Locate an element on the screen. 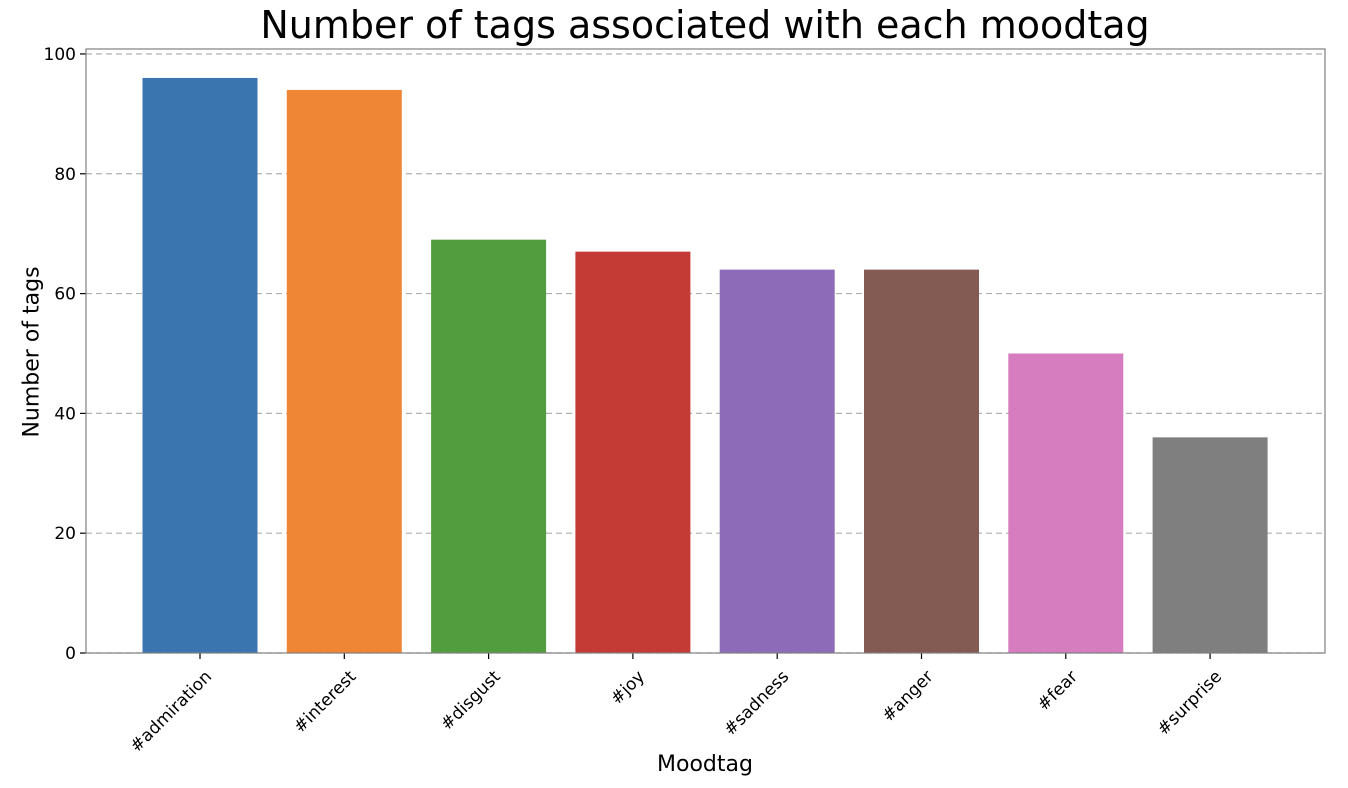 This screenshot has width=1348, height=788. y-tick-label: 60 is located at coordinates (65, 295).